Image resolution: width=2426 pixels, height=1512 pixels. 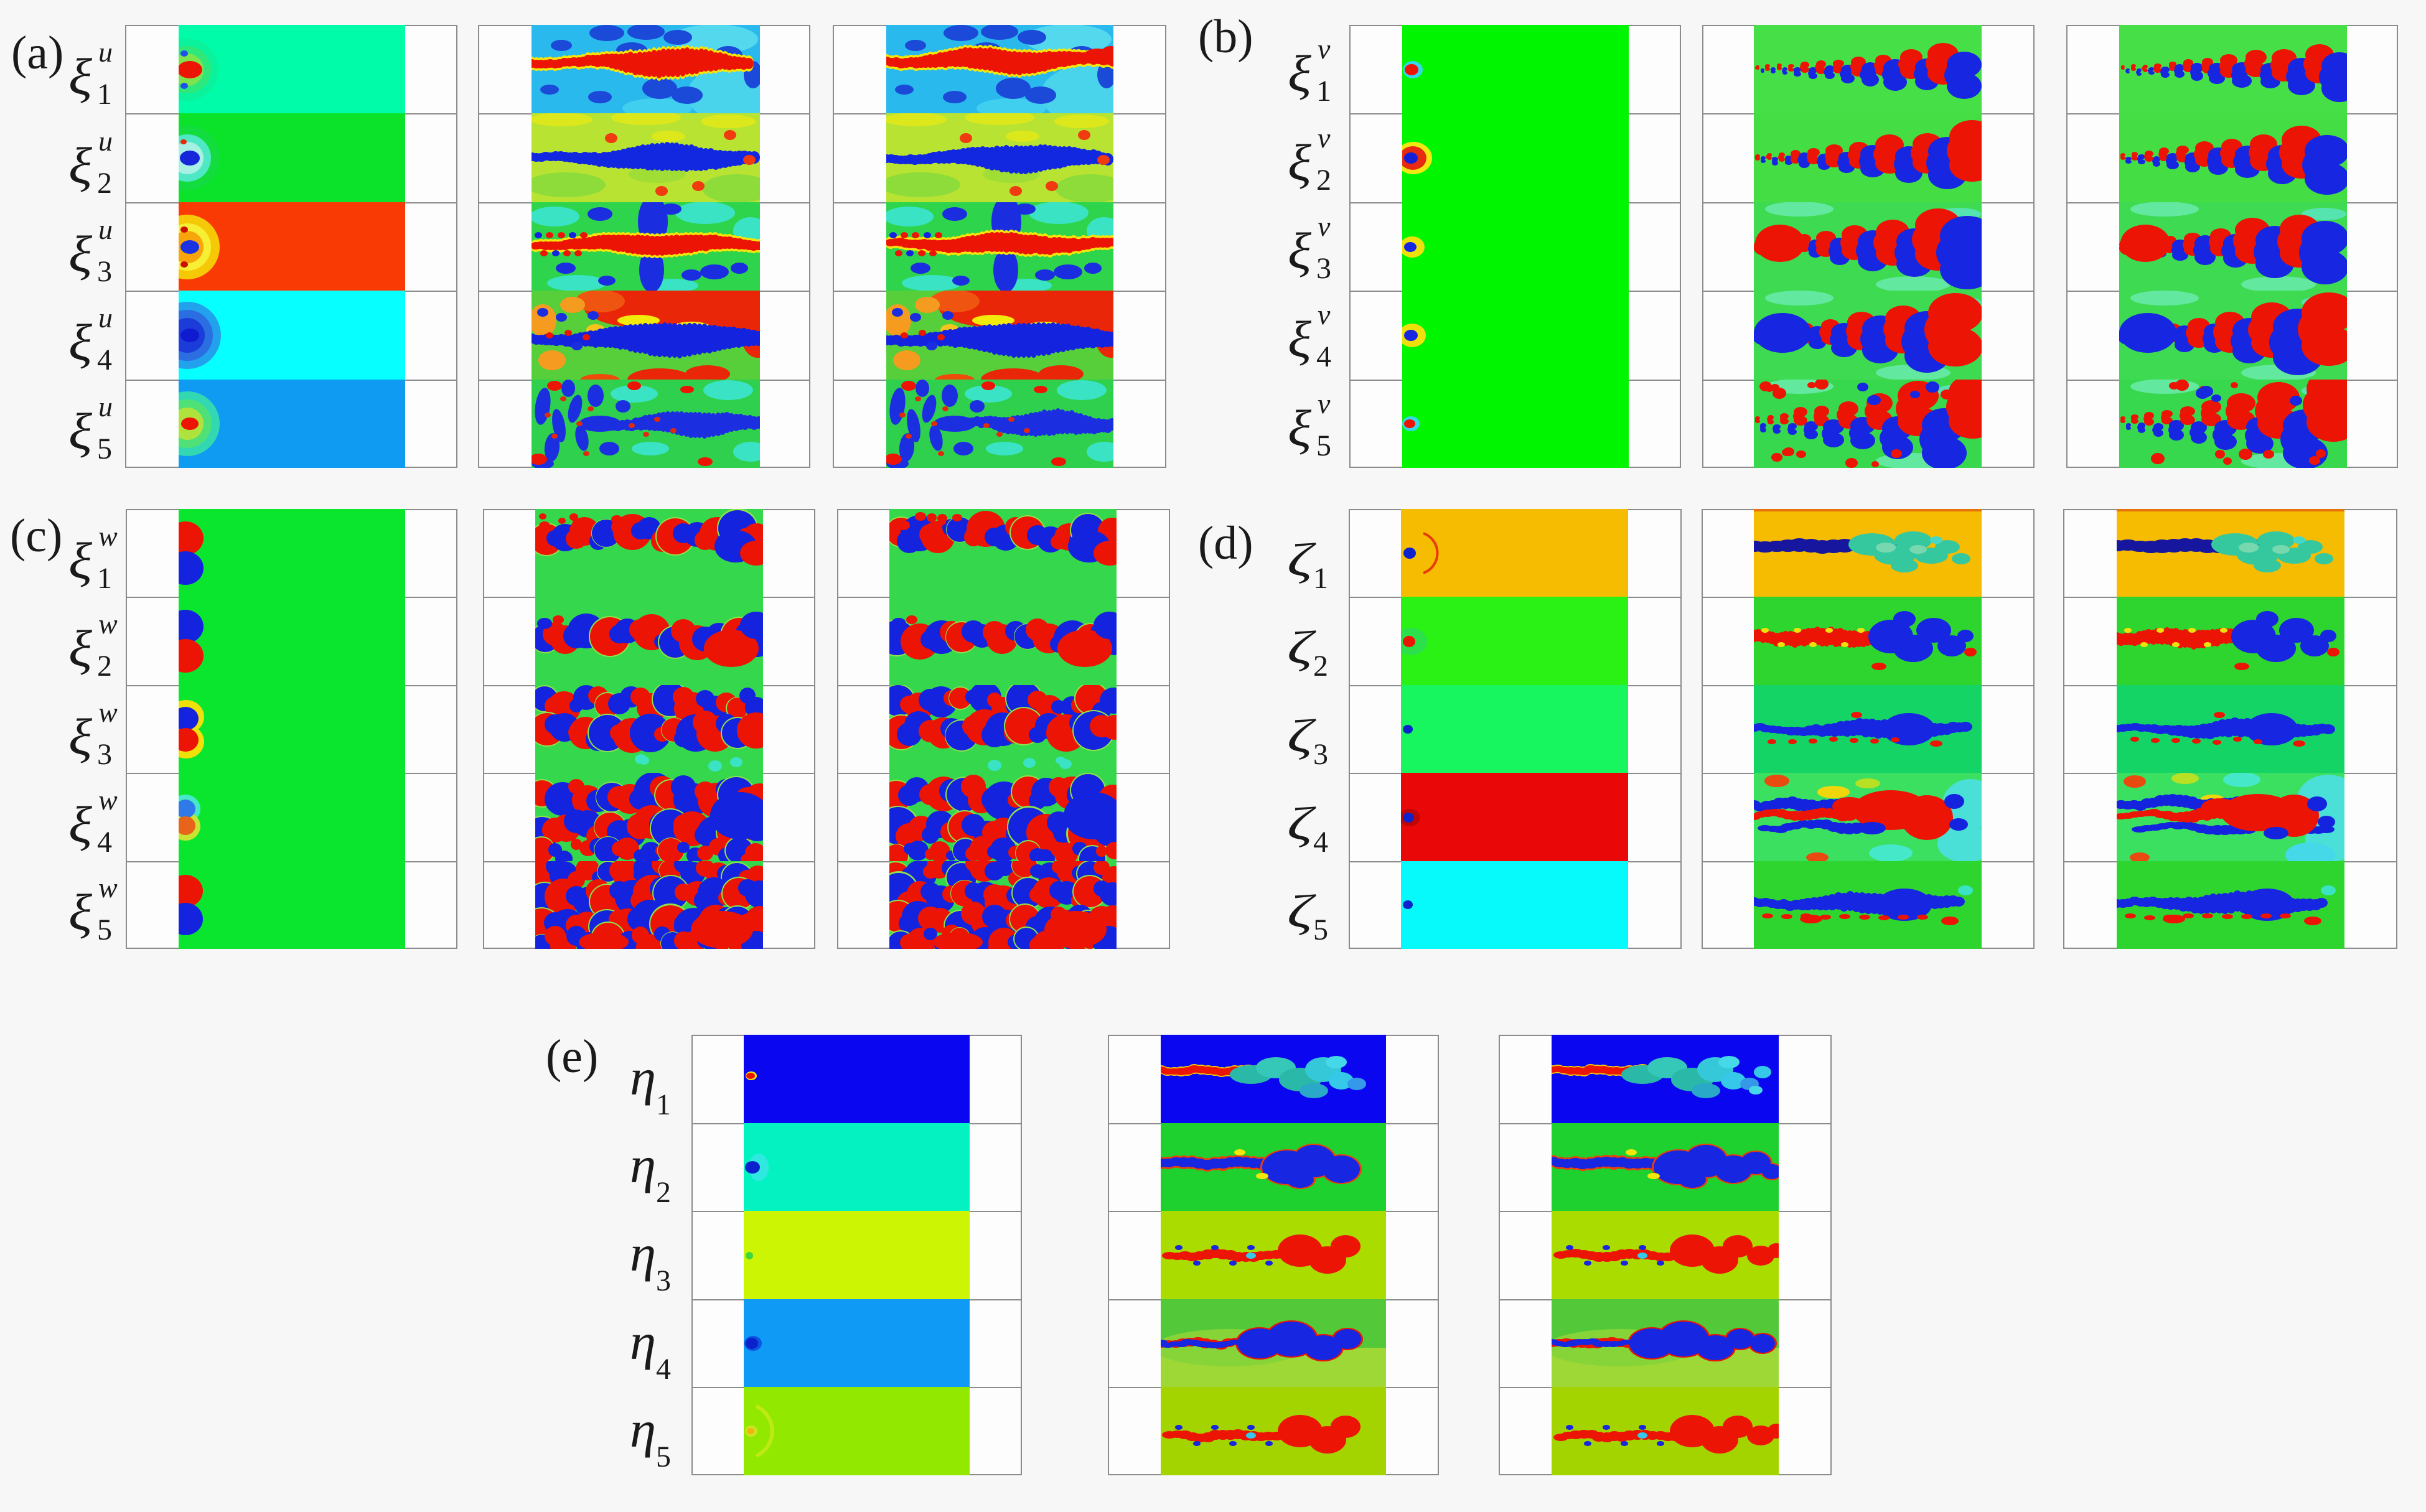 I want to click on svg-text: (b), so click(x=1225, y=38).